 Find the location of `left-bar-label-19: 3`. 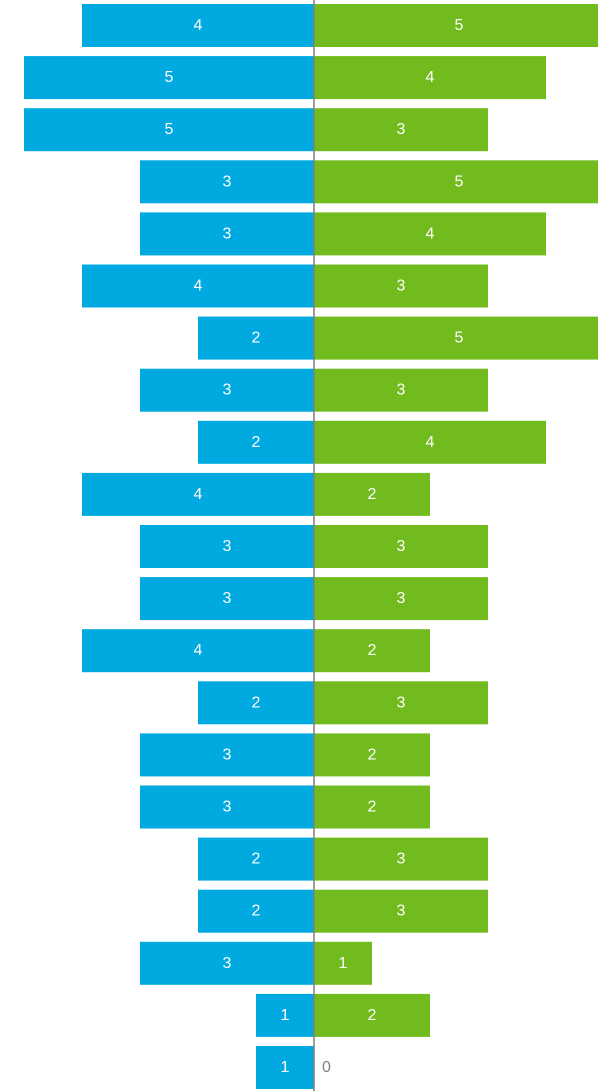

left-bar-label-19: 3 is located at coordinates (227, 963).